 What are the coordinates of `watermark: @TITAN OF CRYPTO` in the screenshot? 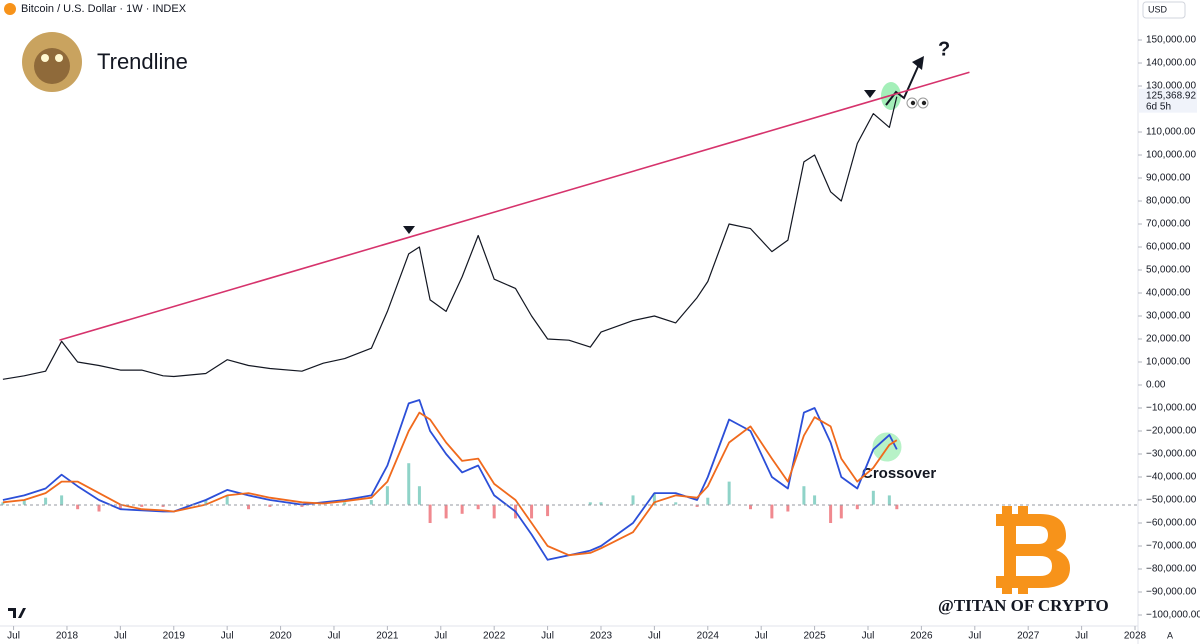 It's located at (1023, 605).